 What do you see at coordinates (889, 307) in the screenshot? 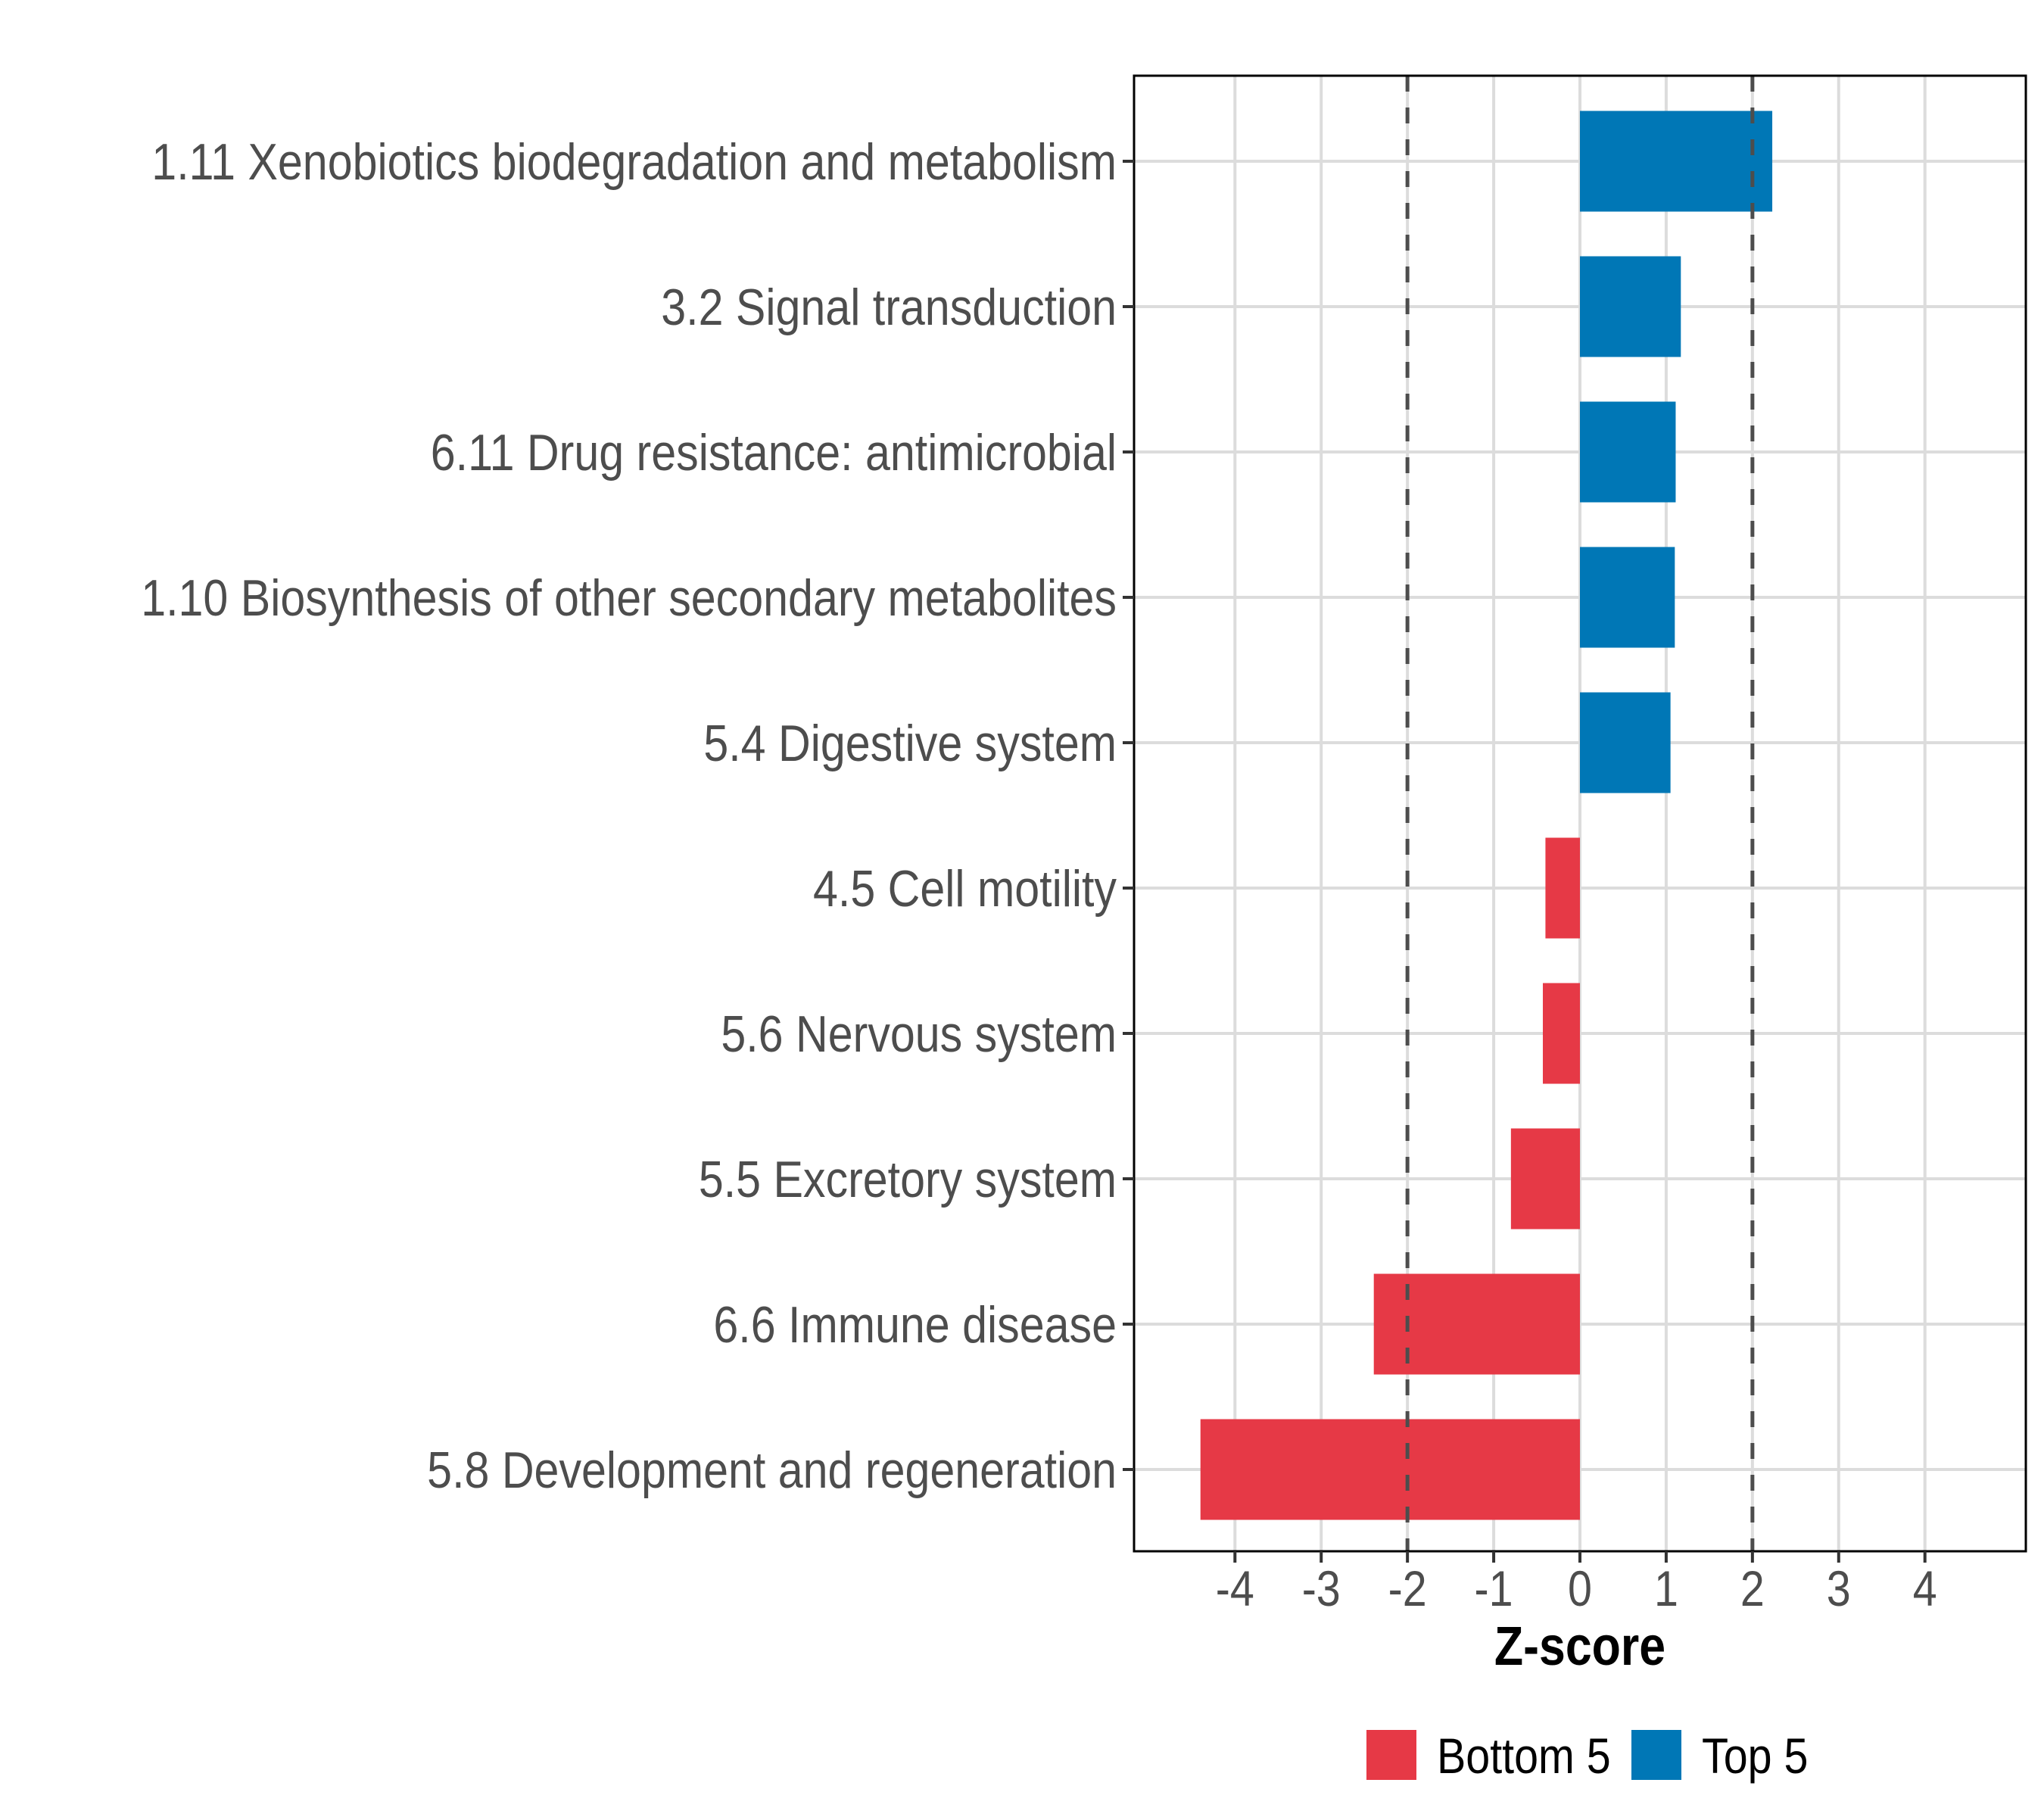
I see `y-tick-label: 3.2 Signal transduction` at bounding box center [889, 307].